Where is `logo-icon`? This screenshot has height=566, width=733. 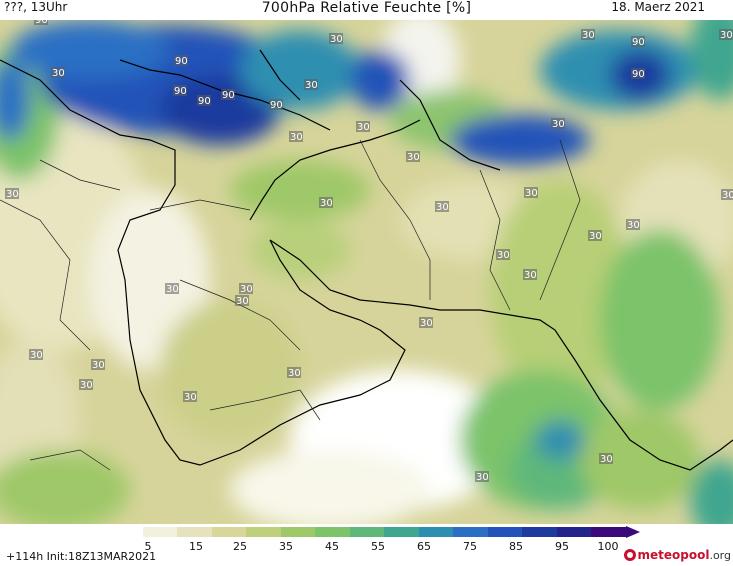
logo-icon is located at coordinates (629, 555).